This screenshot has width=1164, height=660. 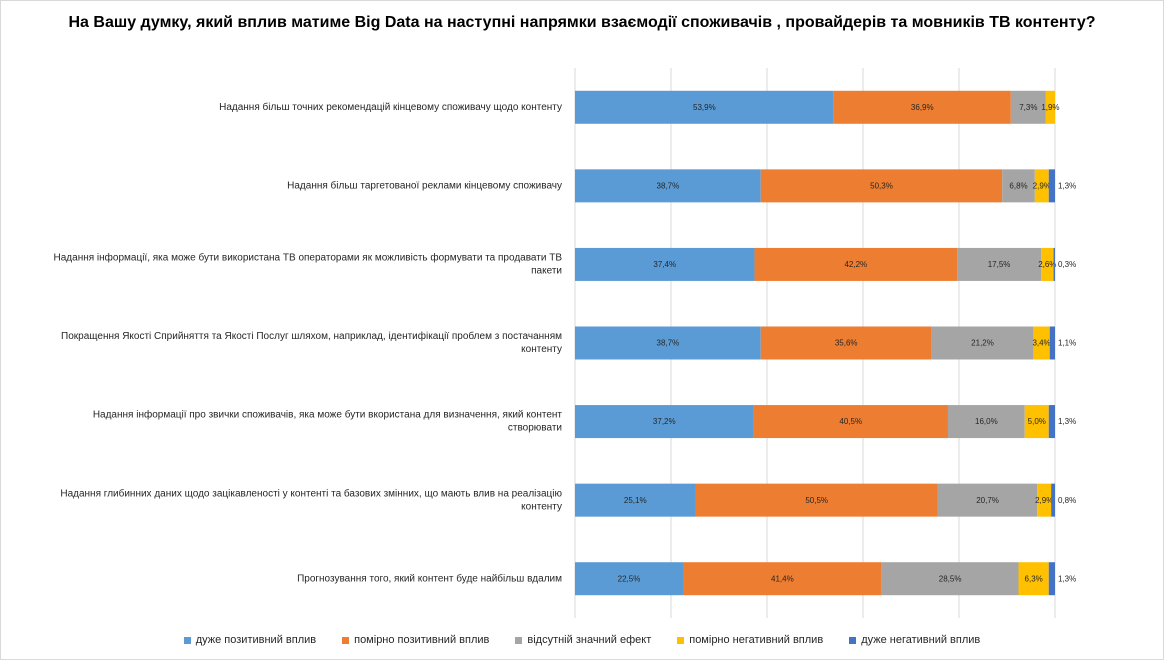 I want to click on legend-label: дуже негативний вплив, so click(x=921, y=640).